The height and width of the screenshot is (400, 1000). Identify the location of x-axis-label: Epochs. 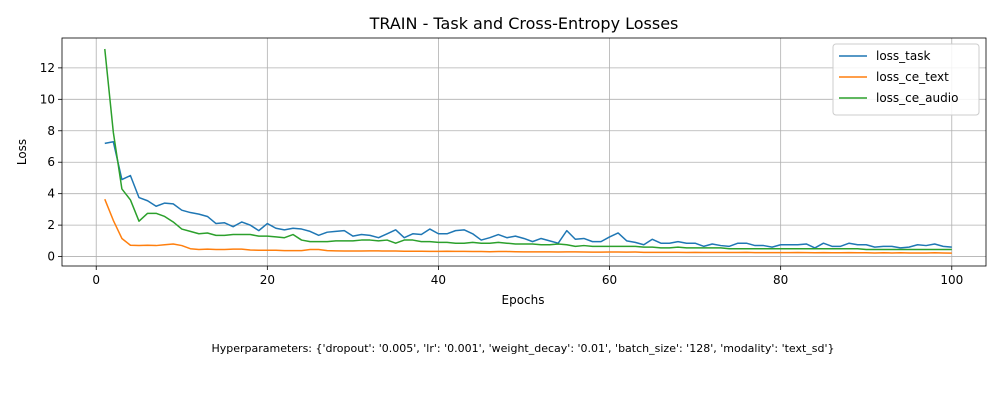
(523, 300).